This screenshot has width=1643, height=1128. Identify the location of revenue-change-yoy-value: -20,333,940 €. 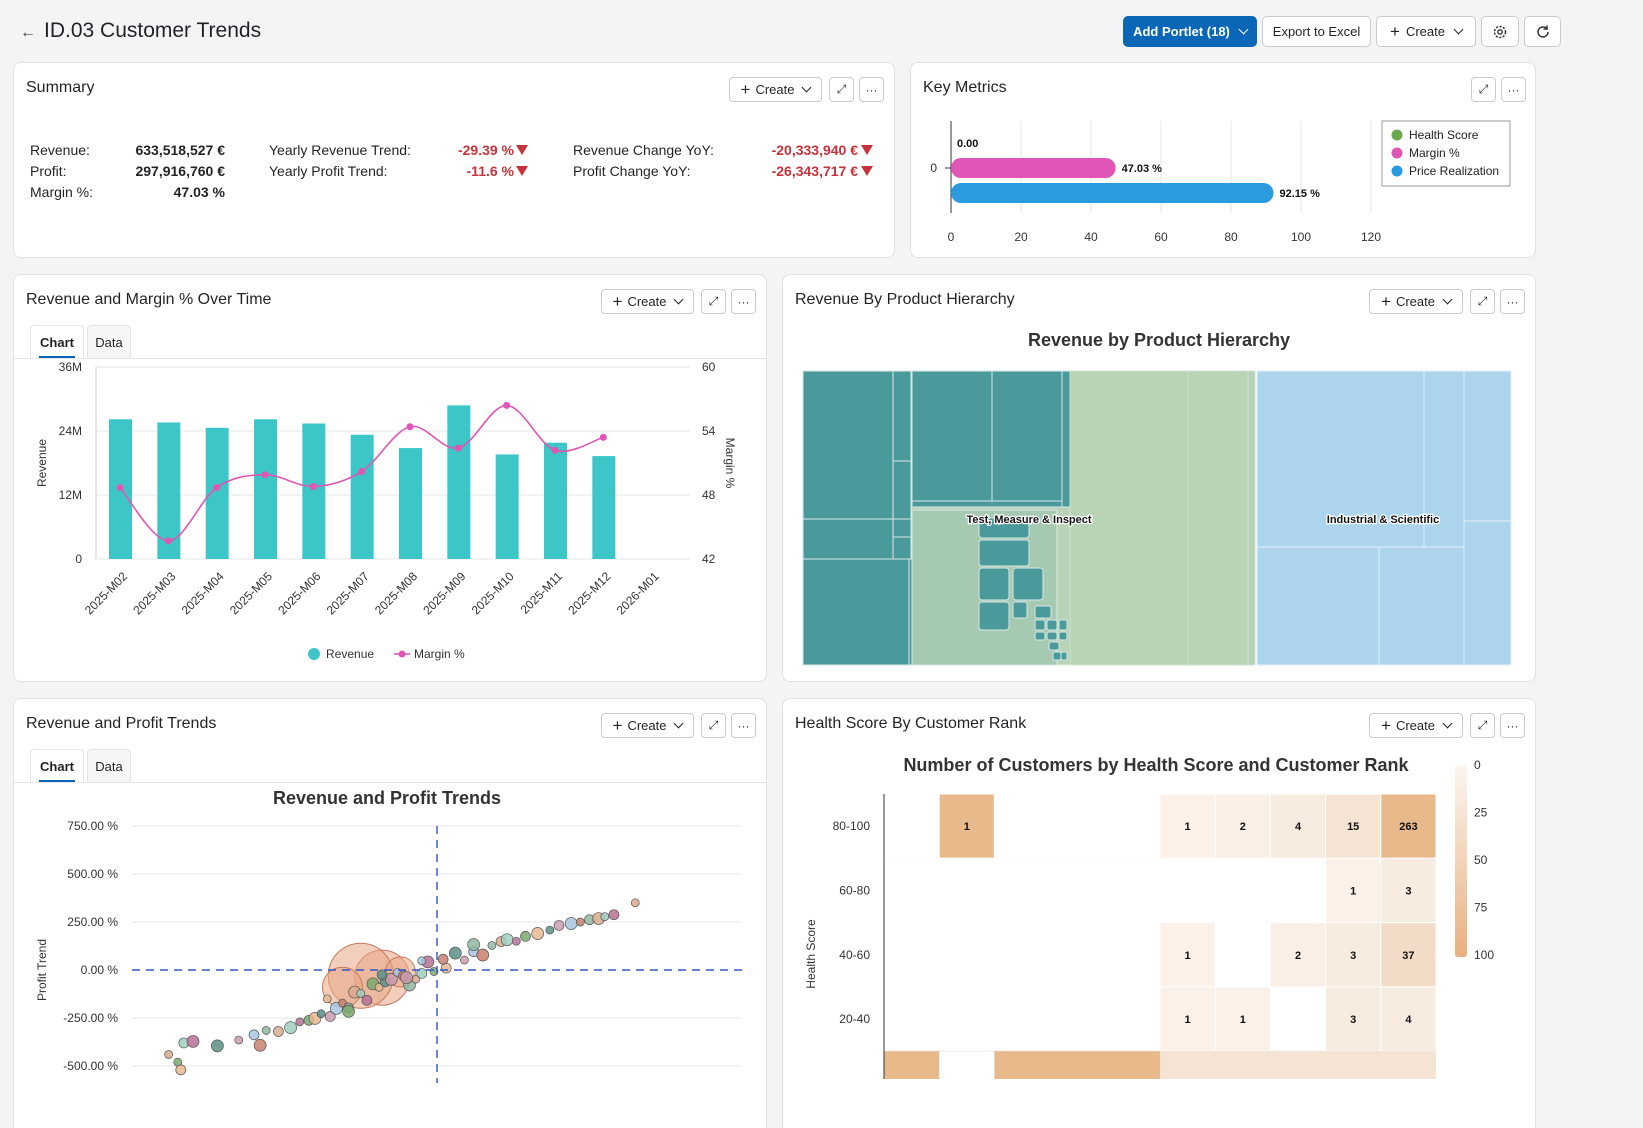
(814, 150).